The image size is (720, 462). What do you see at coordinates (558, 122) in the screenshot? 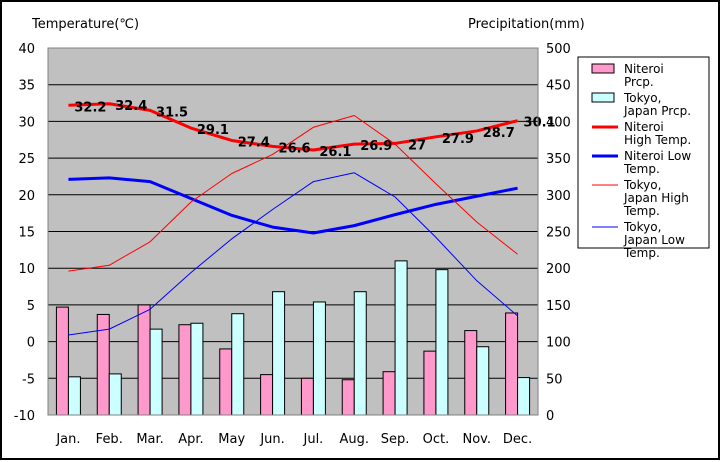
I see `y2-tick-label: 400` at bounding box center [558, 122].